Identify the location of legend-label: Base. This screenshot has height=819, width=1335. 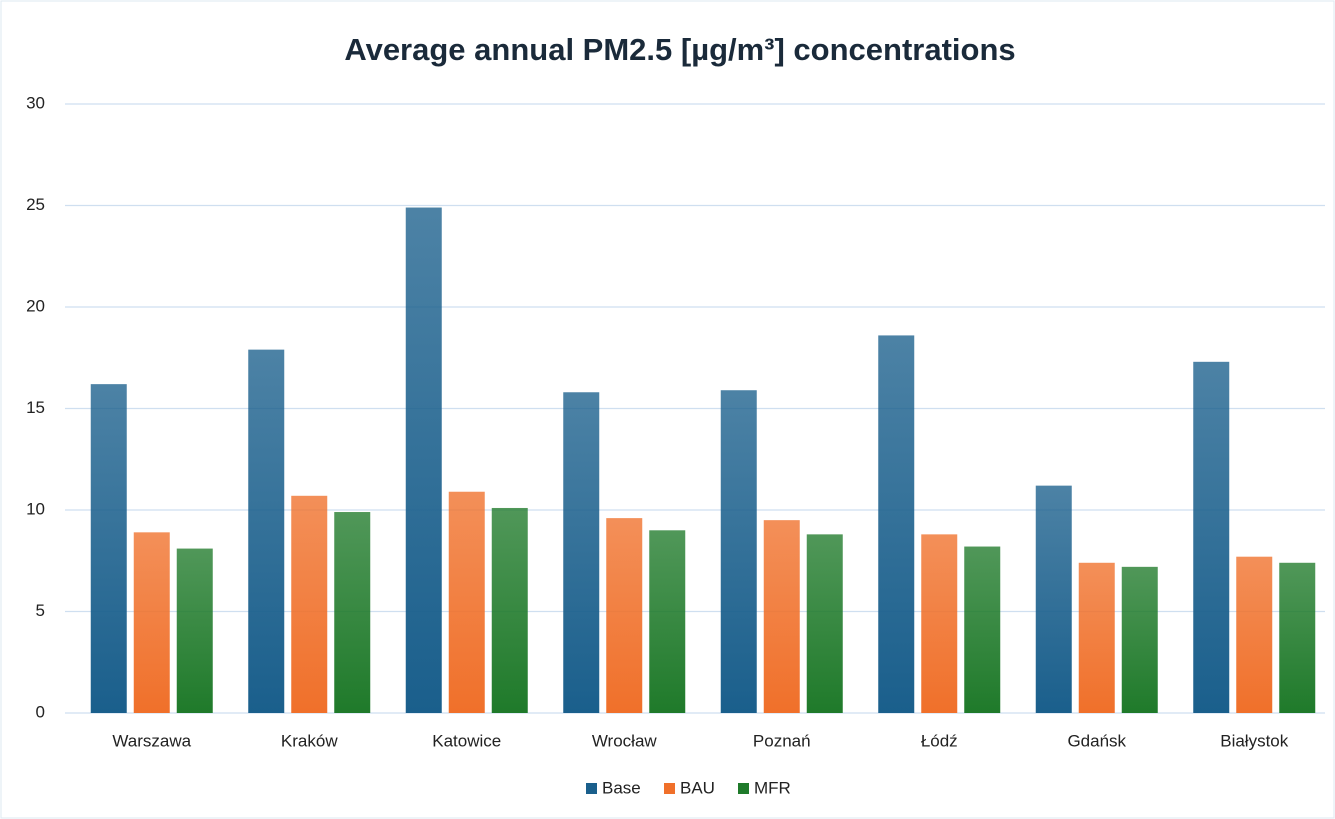
(621, 787).